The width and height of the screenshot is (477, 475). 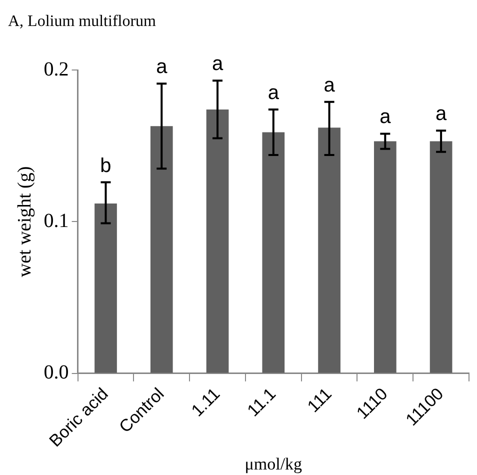 What do you see at coordinates (56, 221) in the screenshot?
I see `y-tick-label: 0.1` at bounding box center [56, 221].